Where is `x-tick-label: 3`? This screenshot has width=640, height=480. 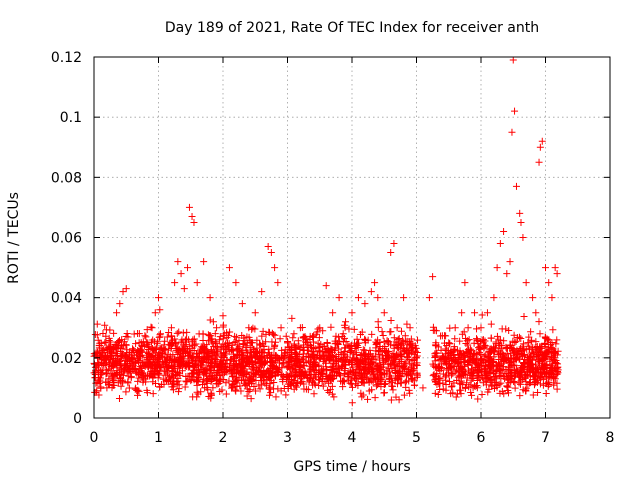 x-tick-label: 3 is located at coordinates (287, 438).